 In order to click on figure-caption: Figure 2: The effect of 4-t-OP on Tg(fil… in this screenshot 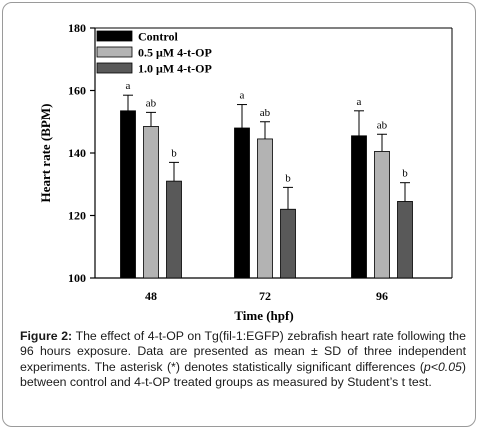, I will do `click(243, 360)`.